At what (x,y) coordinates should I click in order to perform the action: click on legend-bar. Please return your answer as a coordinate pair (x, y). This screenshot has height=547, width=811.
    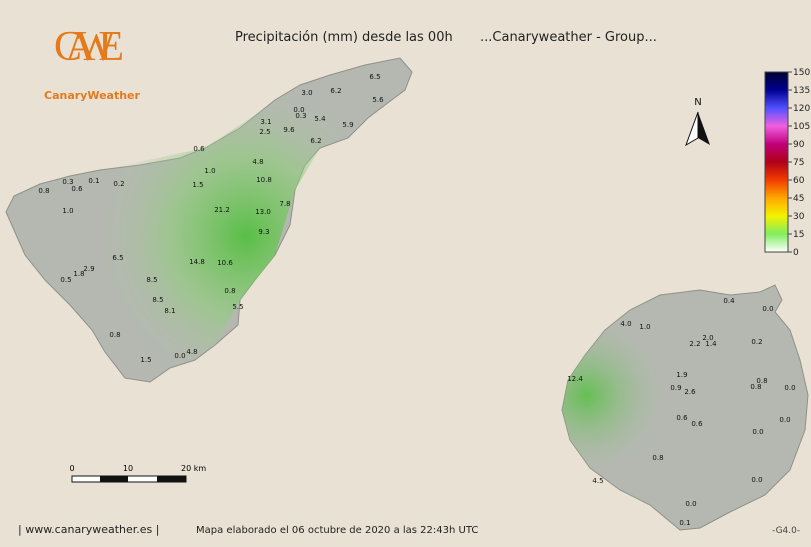
    Looking at the image, I should click on (776, 162).